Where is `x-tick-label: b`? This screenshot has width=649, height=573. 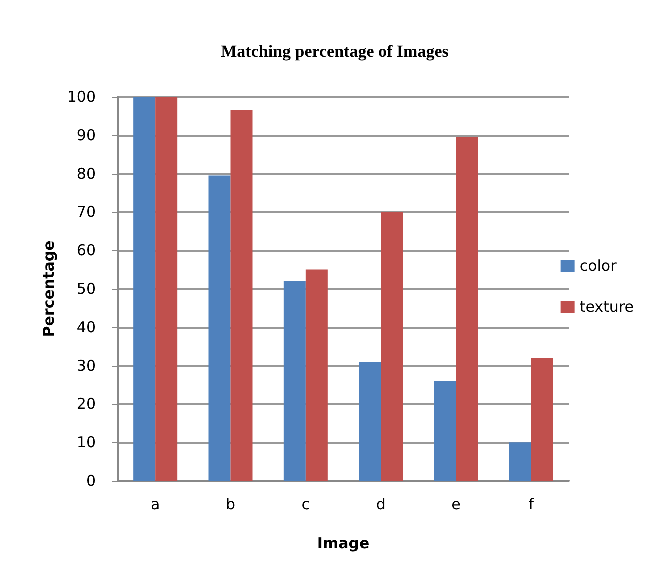
x-tick-label: b is located at coordinates (231, 505).